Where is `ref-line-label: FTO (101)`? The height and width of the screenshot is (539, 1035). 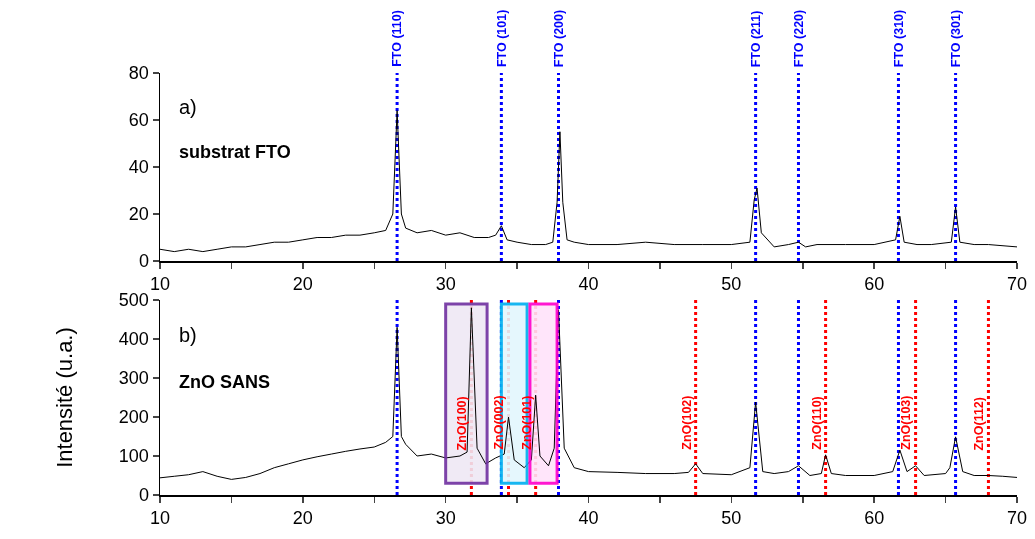 ref-line-label: FTO (101) is located at coordinates (501, 38).